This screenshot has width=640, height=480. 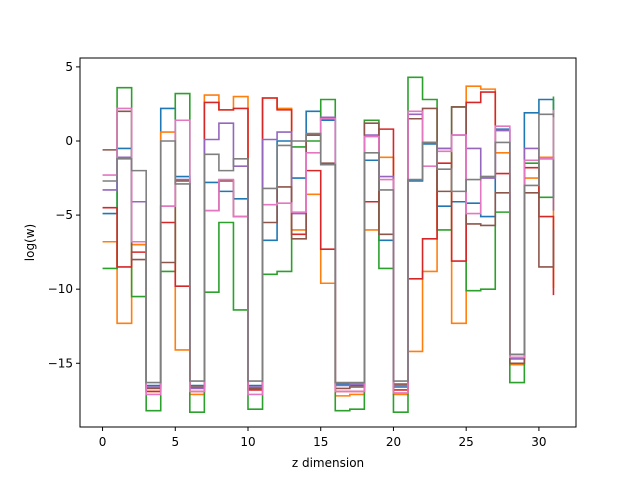 I want to click on x-axis: 0 5 10 15 20 25 30, so click(x=323, y=438).